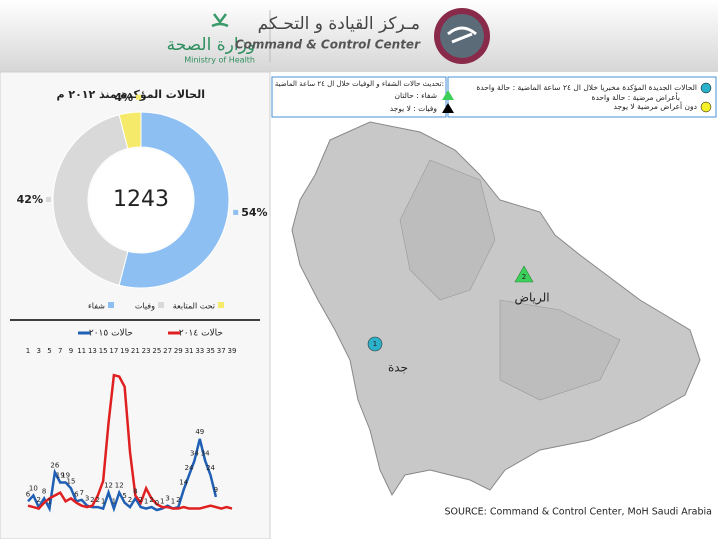 Image resolution: width=718 pixels, height=539 pixels. What do you see at coordinates (220, 20) in the screenshot?
I see `ministry-logo` at bounding box center [220, 20].